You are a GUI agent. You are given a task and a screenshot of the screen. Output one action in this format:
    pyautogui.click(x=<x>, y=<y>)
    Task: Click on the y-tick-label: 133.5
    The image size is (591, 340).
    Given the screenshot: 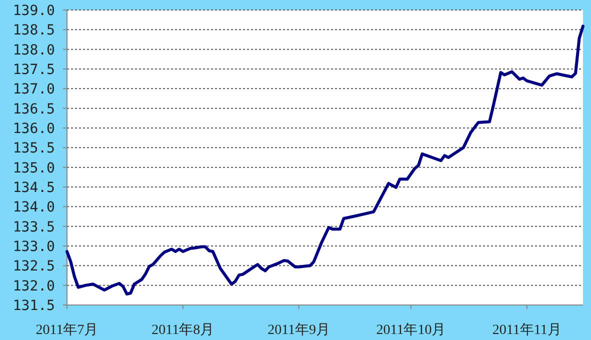 What is the action you would take?
    pyautogui.click(x=33, y=227)
    